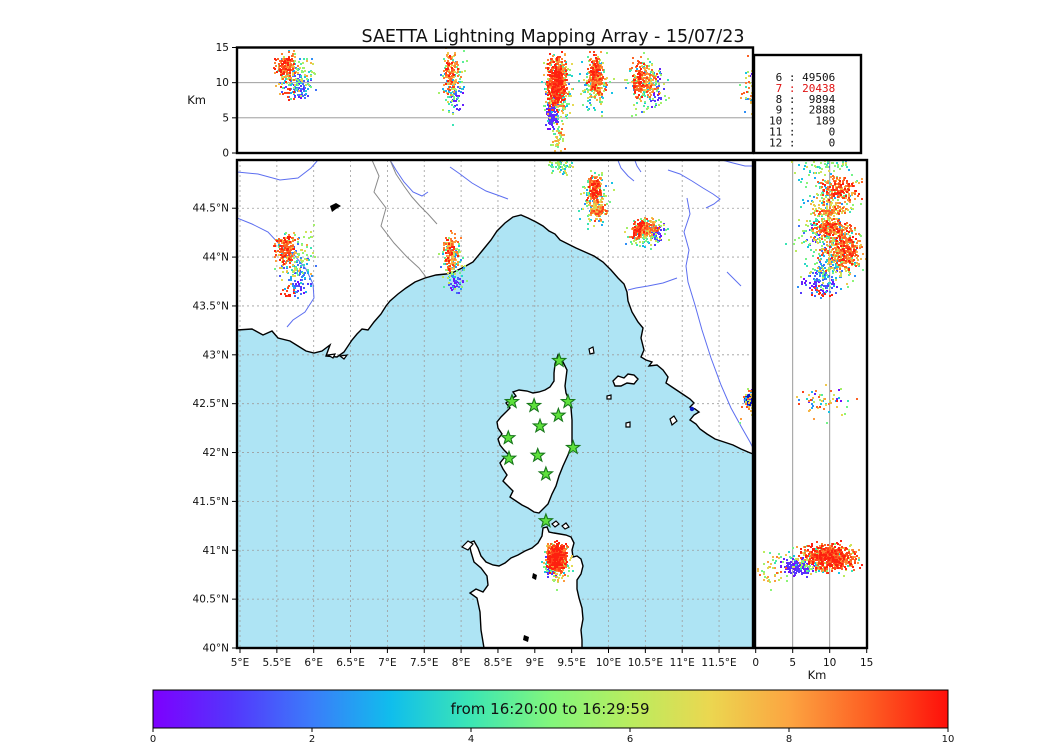 This screenshot has height=750, width=1050. Describe the element at coordinates (817, 675) in the screenshot. I see `right-xlabel-km: Km` at that location.